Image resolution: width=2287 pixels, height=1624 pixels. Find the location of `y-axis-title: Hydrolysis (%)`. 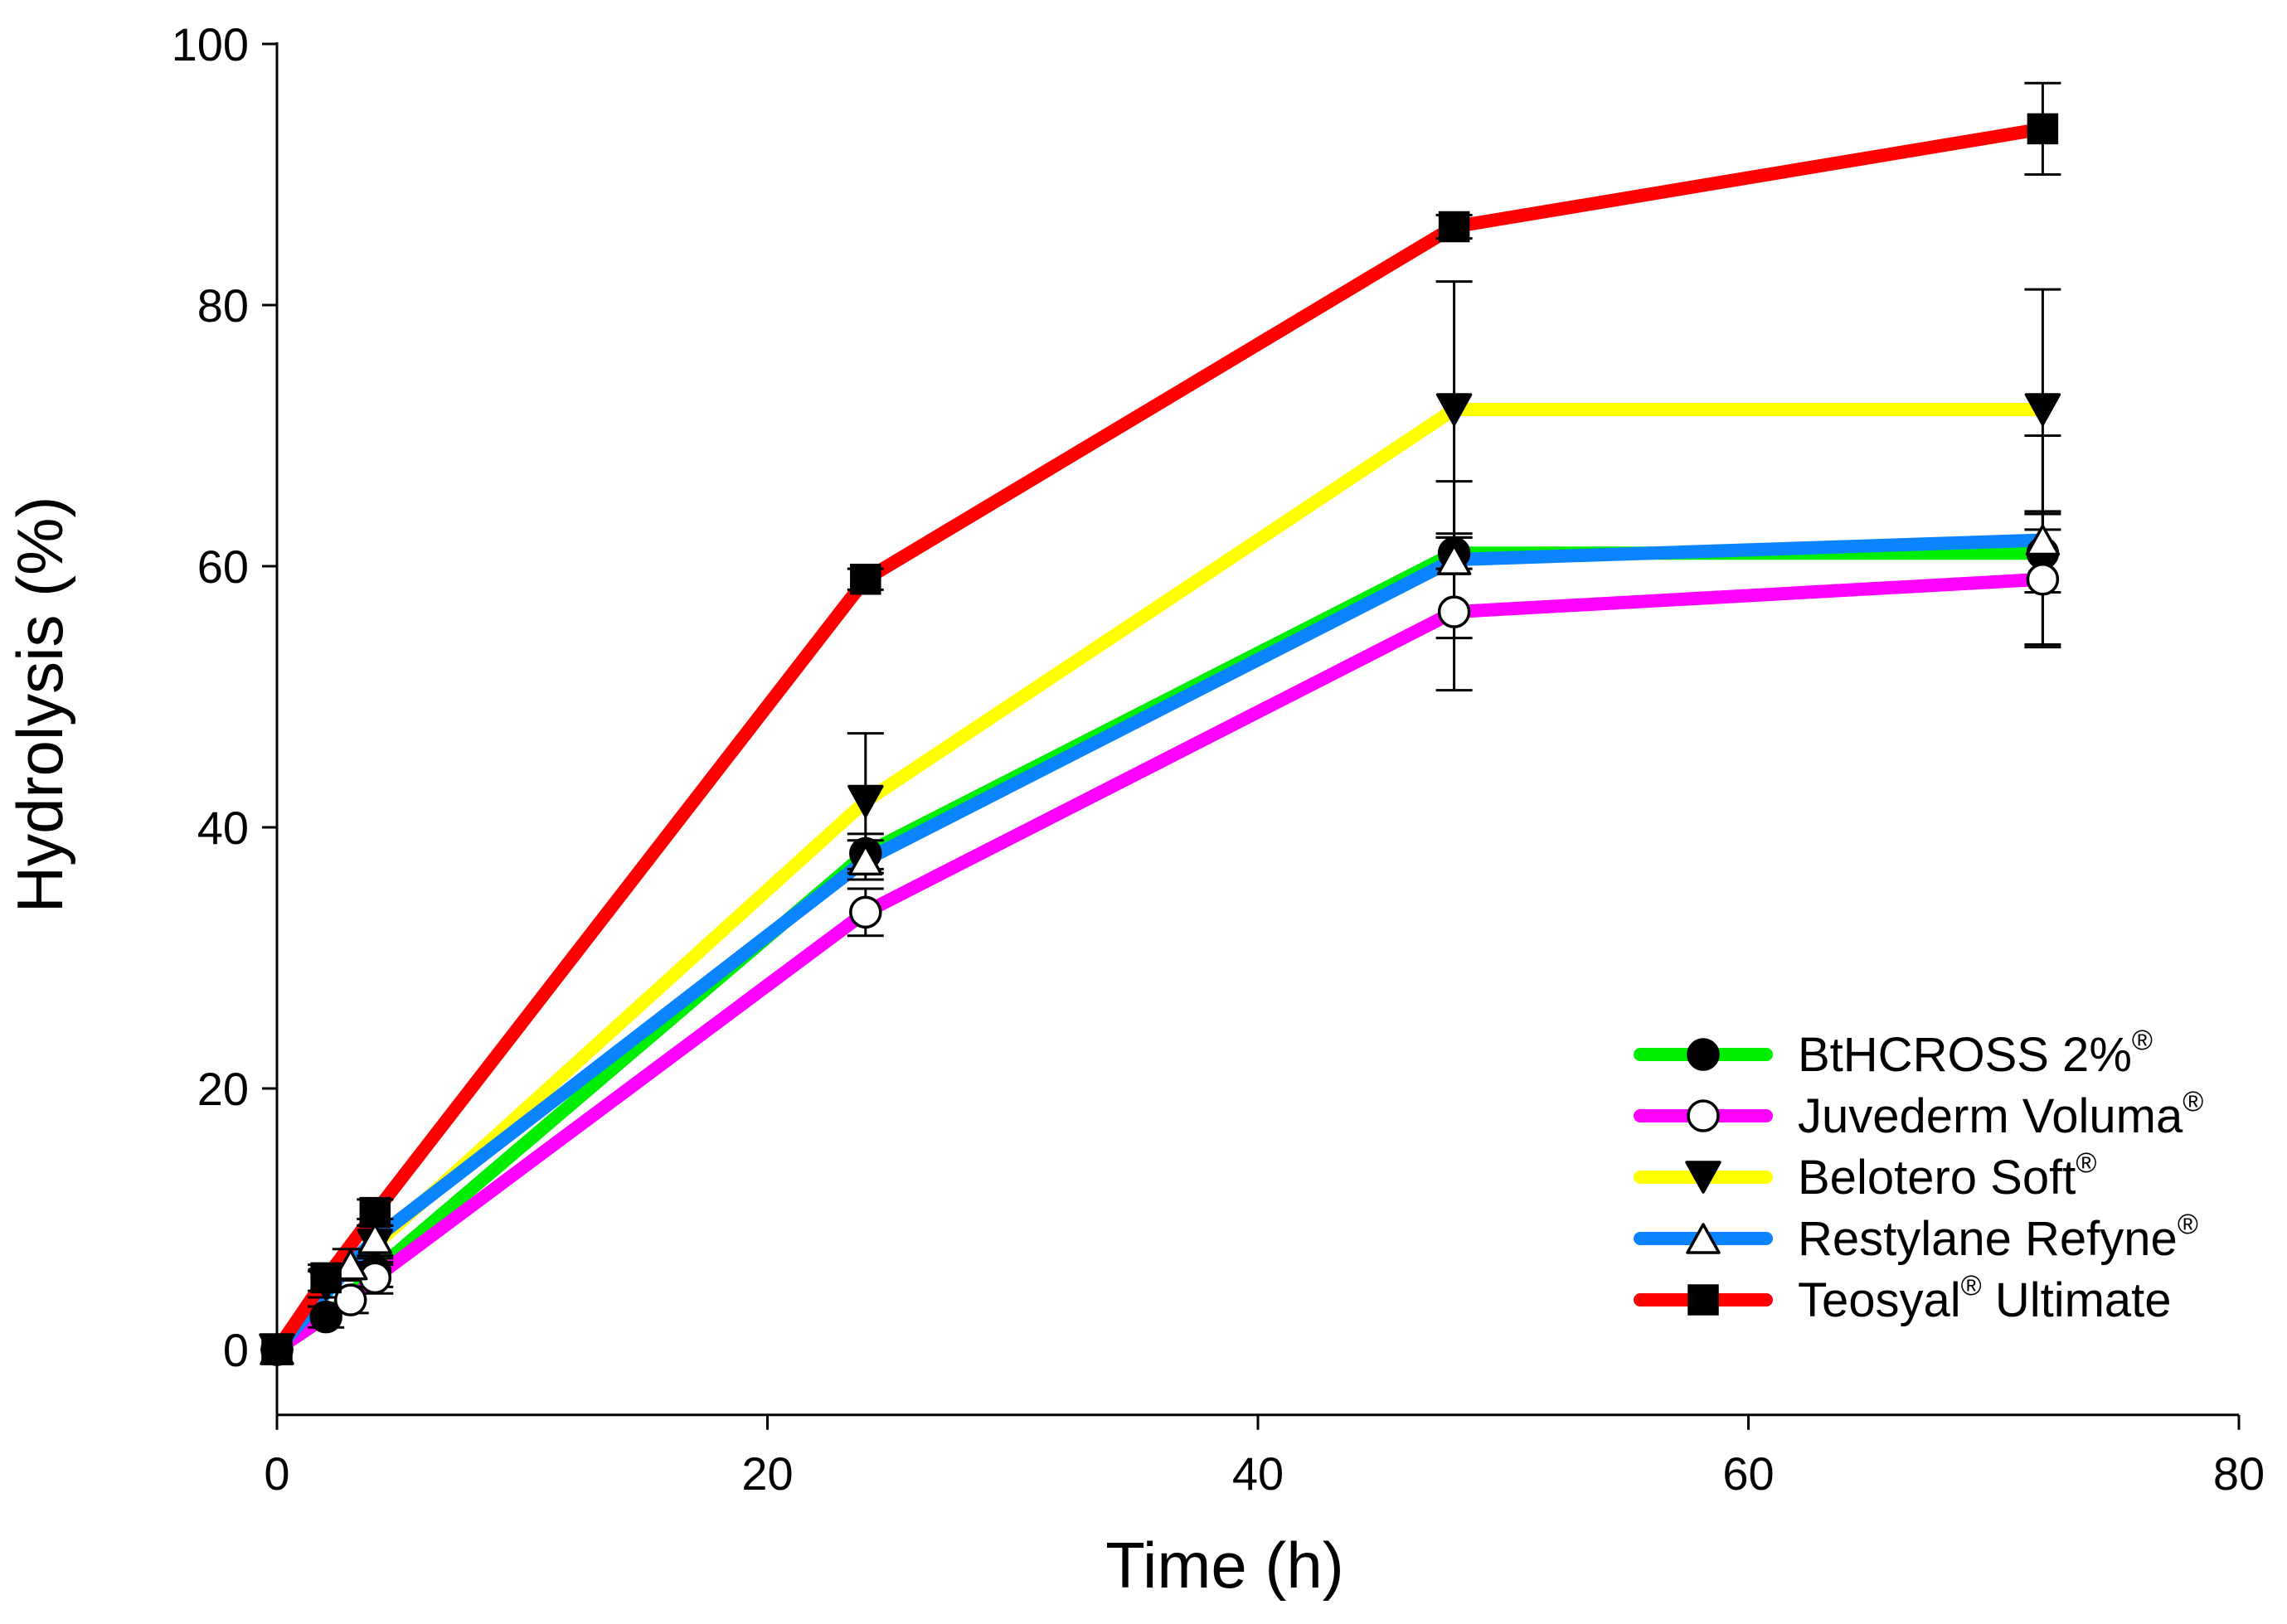

y-axis-title: Hydrolysis (%) is located at coordinates (39, 705).